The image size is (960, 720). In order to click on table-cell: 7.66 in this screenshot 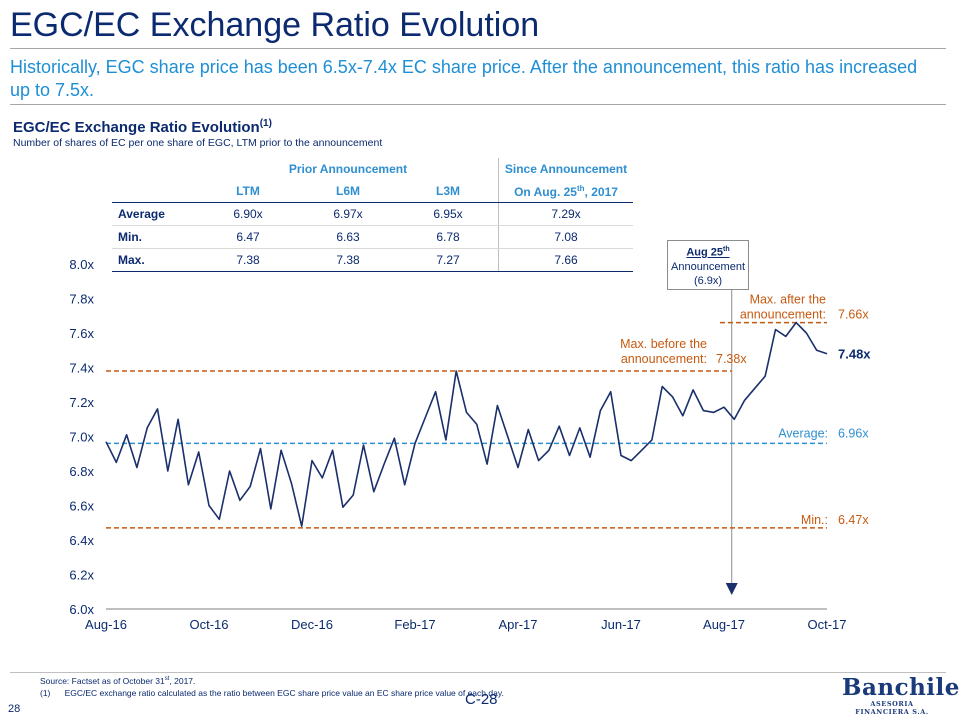, I will do `click(565, 260)`.